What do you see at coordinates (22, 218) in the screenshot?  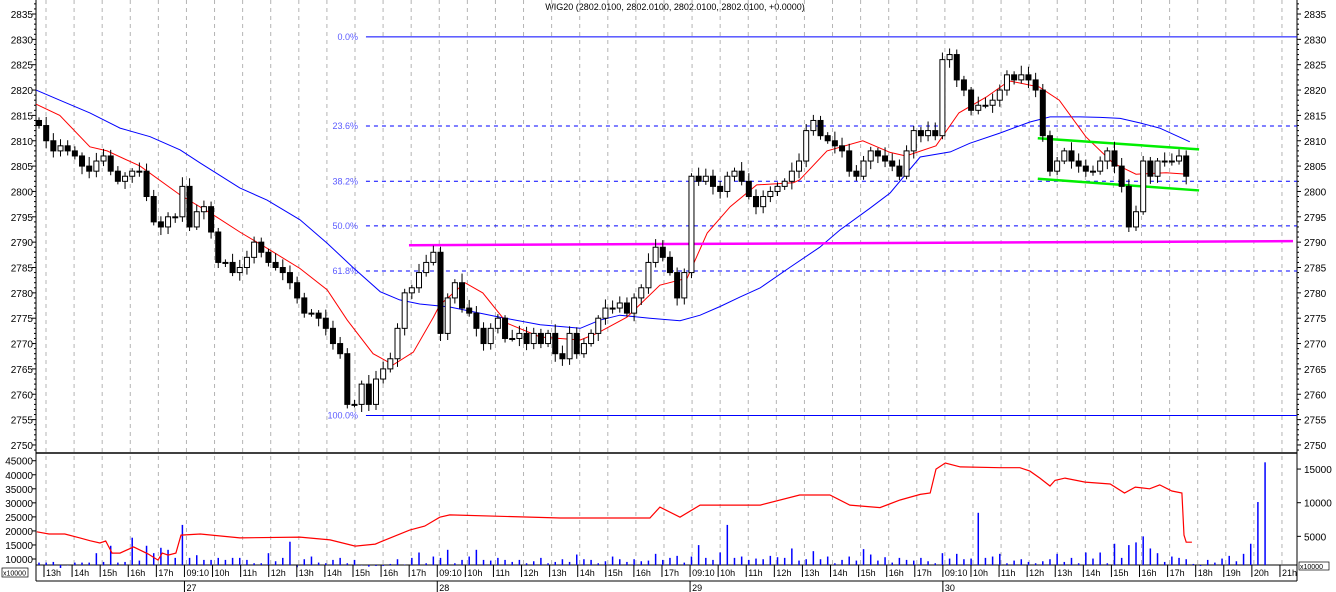 I see `price-tick-label-left: 2795` at bounding box center [22, 218].